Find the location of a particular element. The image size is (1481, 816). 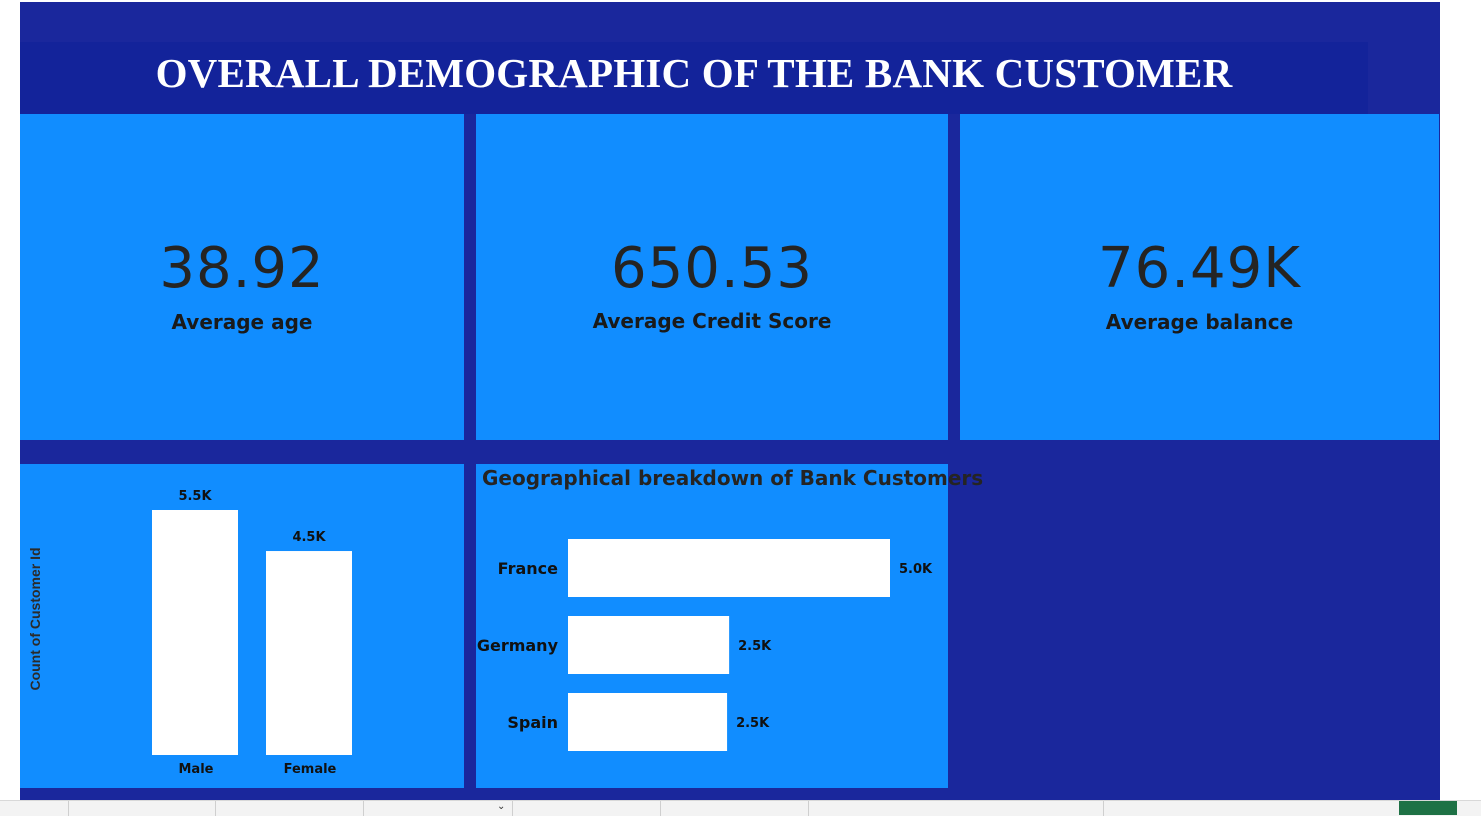

x-tick-label: Female is located at coordinates (310, 769).